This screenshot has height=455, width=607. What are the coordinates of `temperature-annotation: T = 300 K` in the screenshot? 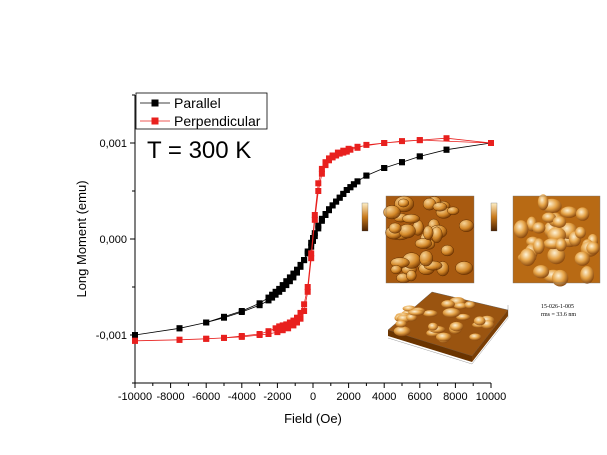 It's located at (199, 150).